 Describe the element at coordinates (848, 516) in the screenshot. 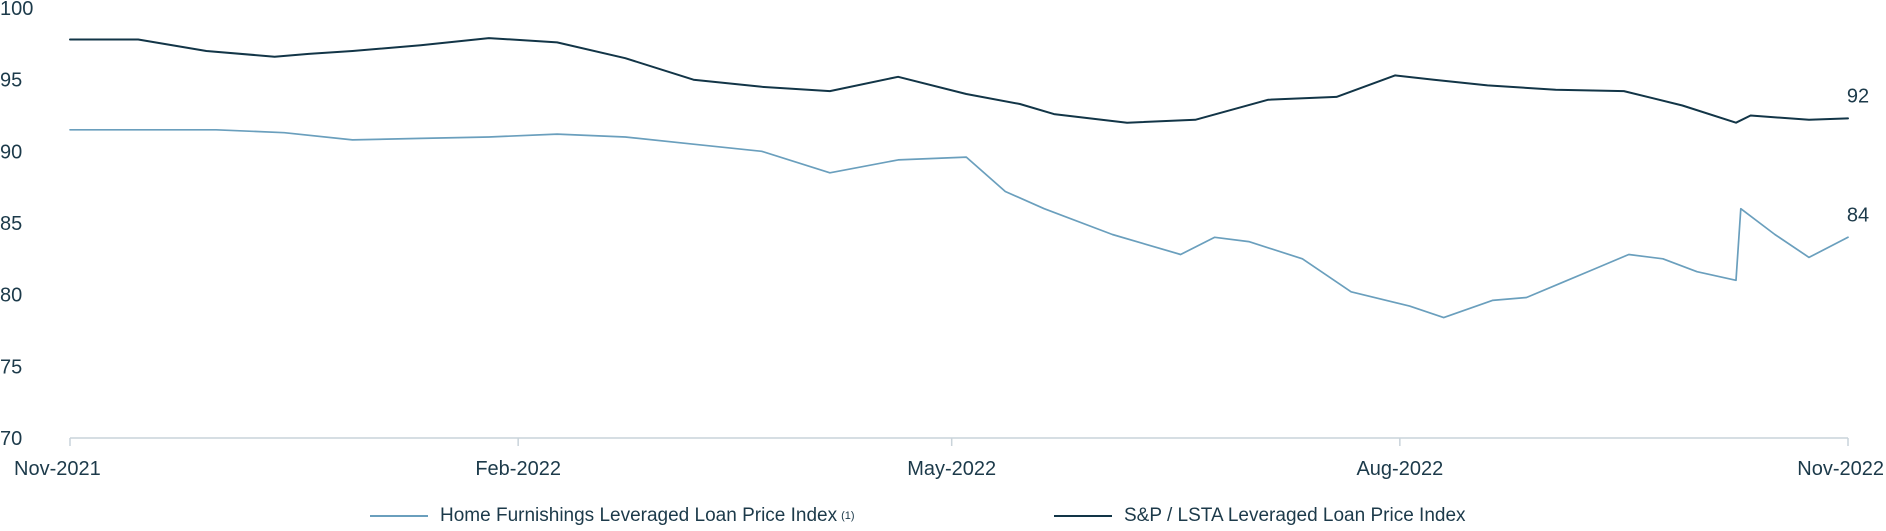

I see `legend-footnote-marker: (1)` at that location.